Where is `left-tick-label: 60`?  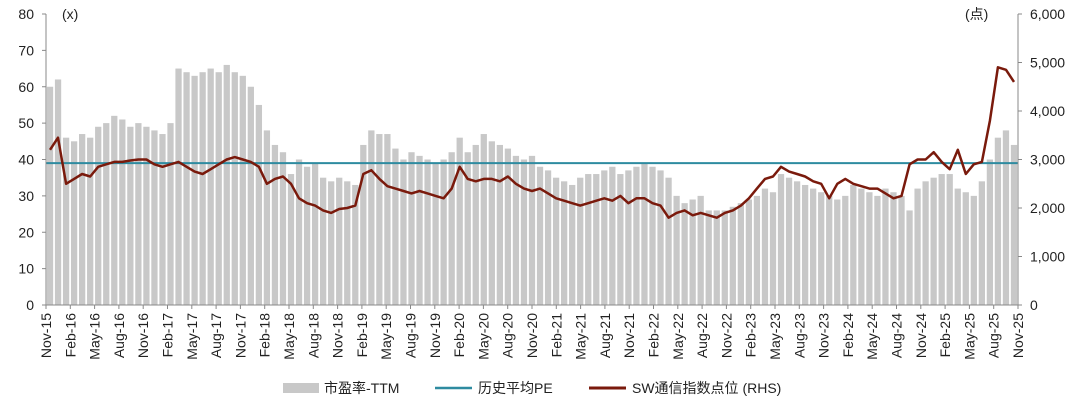 left-tick-label: 60 is located at coordinates (26, 87).